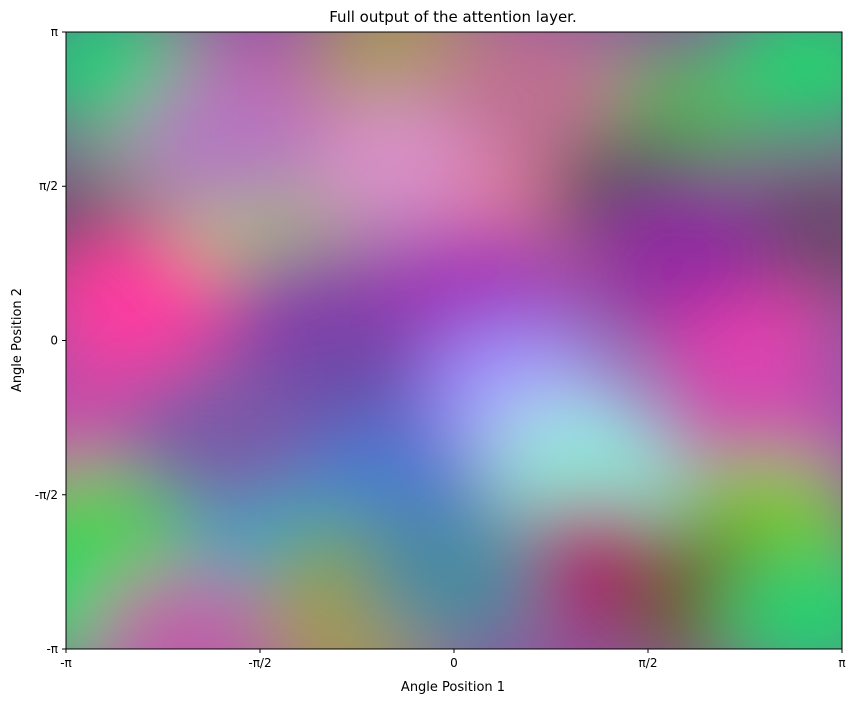 The width and height of the screenshot is (855, 701). I want to click on y-tick-label: -π/2, so click(46, 495).